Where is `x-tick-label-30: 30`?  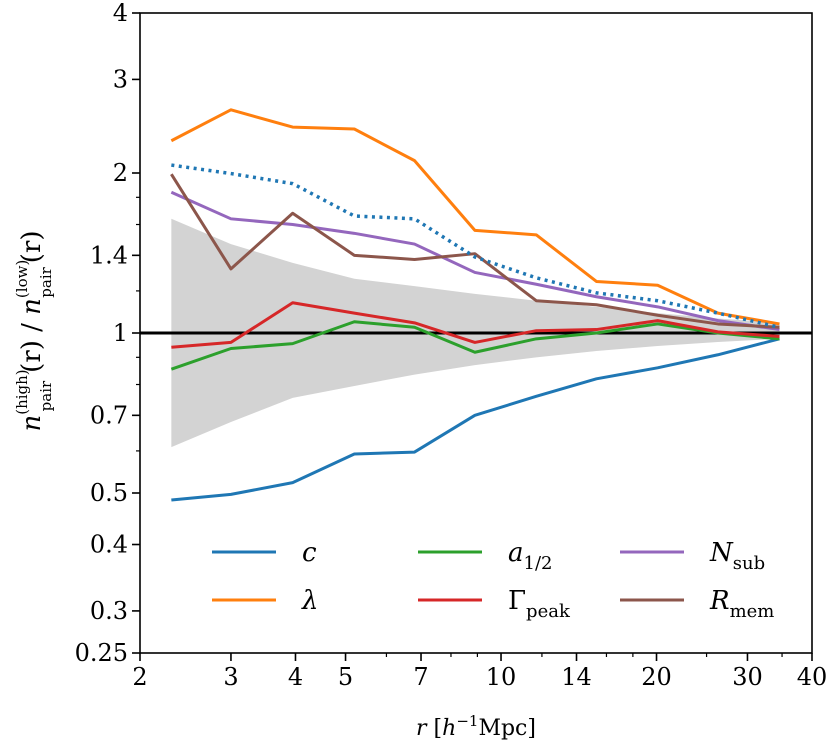
x-tick-label-30: 30 is located at coordinates (747, 677).